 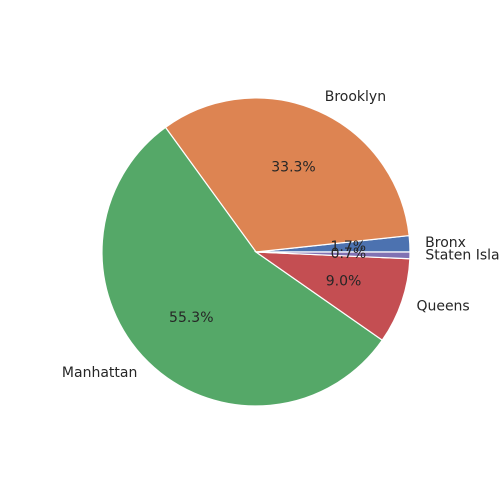 I want to click on slice-percent-label: 55.3%, so click(x=191, y=318).